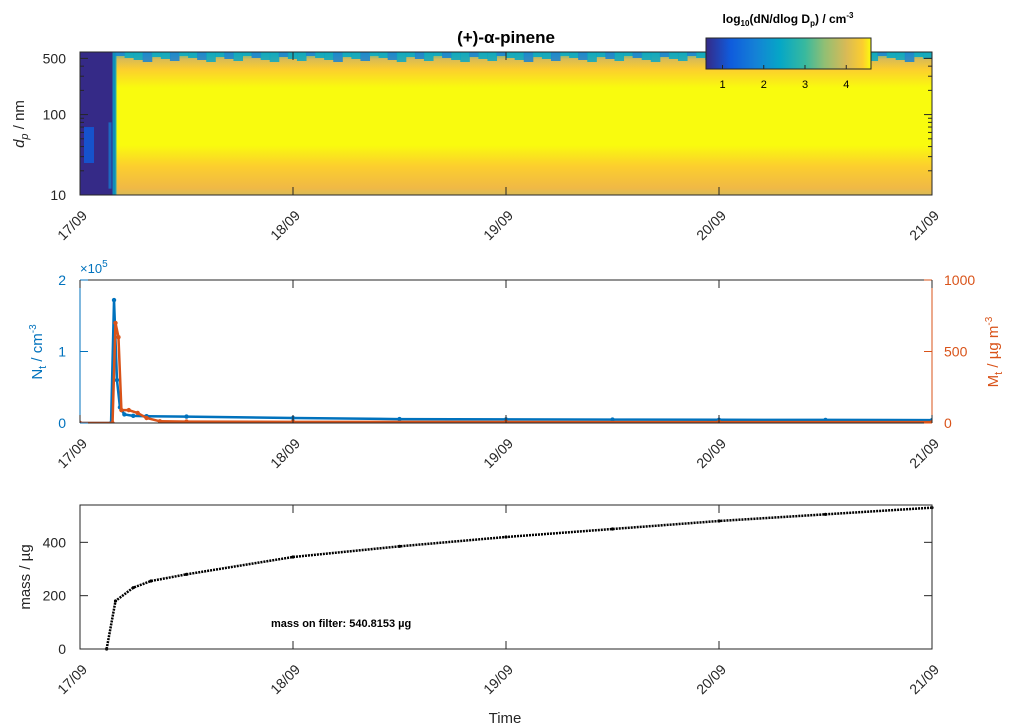  Describe the element at coordinates (43, 367) in the screenshot. I see `ts-left-y-label-sub: t` at that location.